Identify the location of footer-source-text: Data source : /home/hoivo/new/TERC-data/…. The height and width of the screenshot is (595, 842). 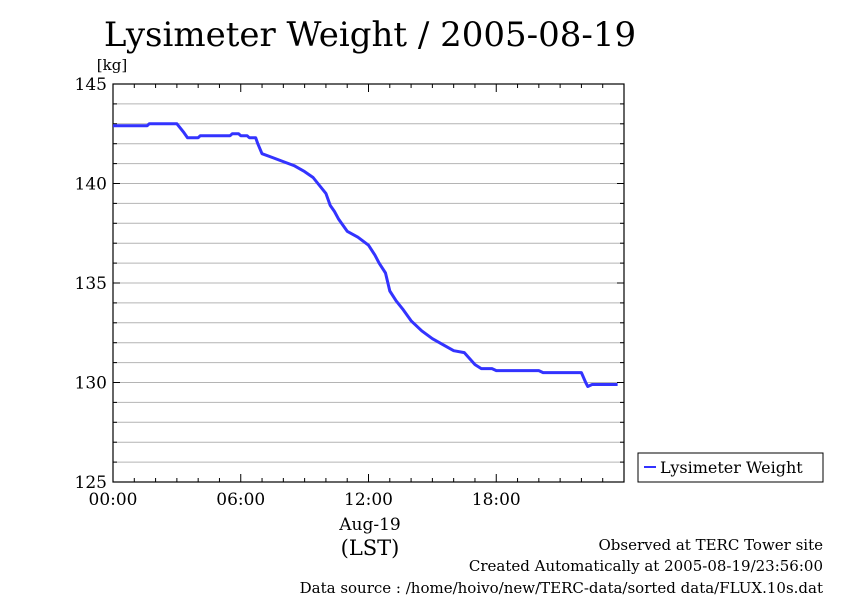
(561, 587).